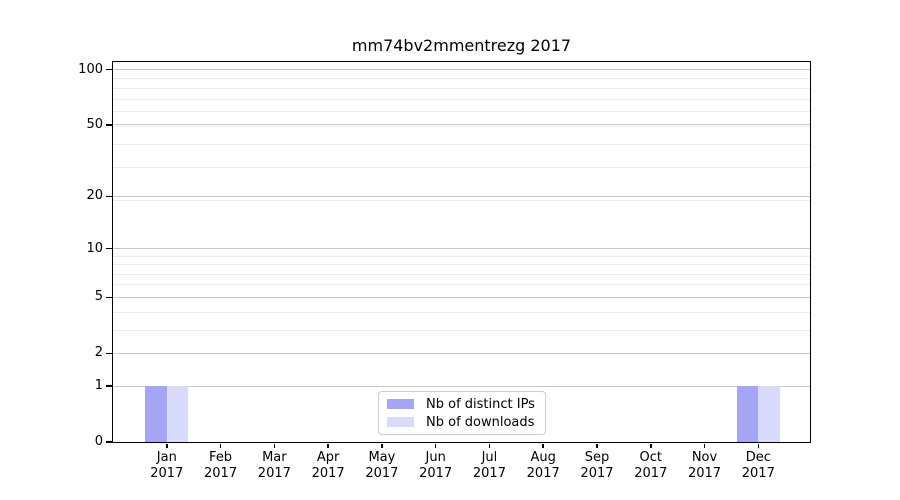 The image size is (900, 500). I want to click on legend-swatch-downloads, so click(400, 422).